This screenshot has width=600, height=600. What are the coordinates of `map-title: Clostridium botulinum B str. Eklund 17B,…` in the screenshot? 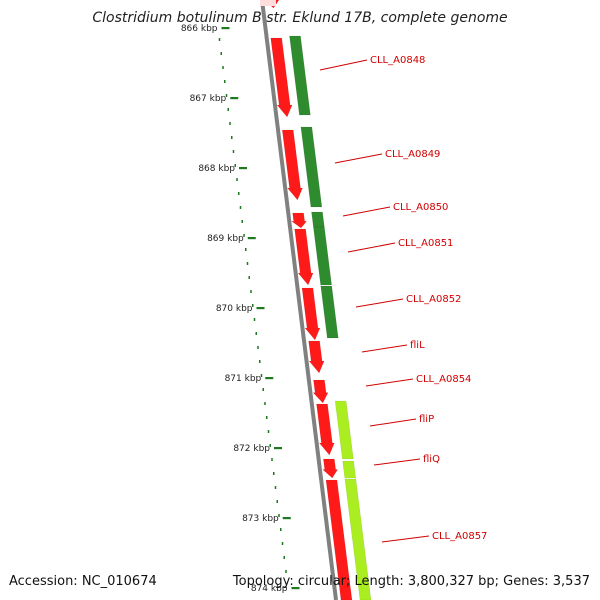 It's located at (300, 18).